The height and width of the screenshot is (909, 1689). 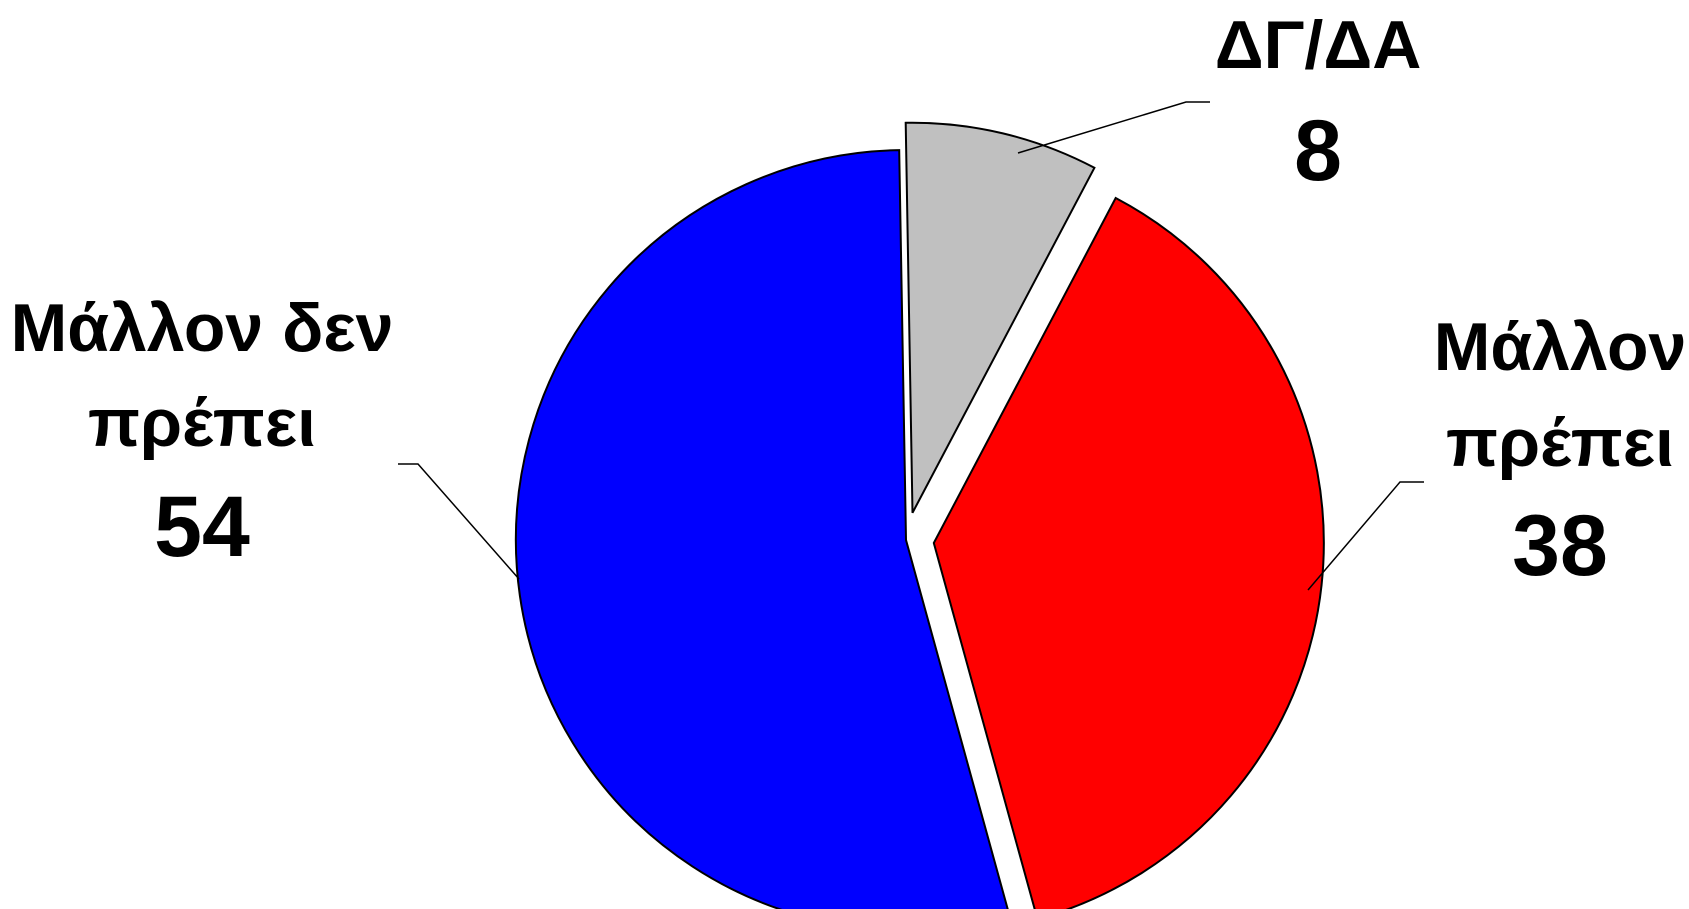 I want to click on slice-label-mallon-den-prepei-line-2: πρέπει, so click(x=202, y=423).